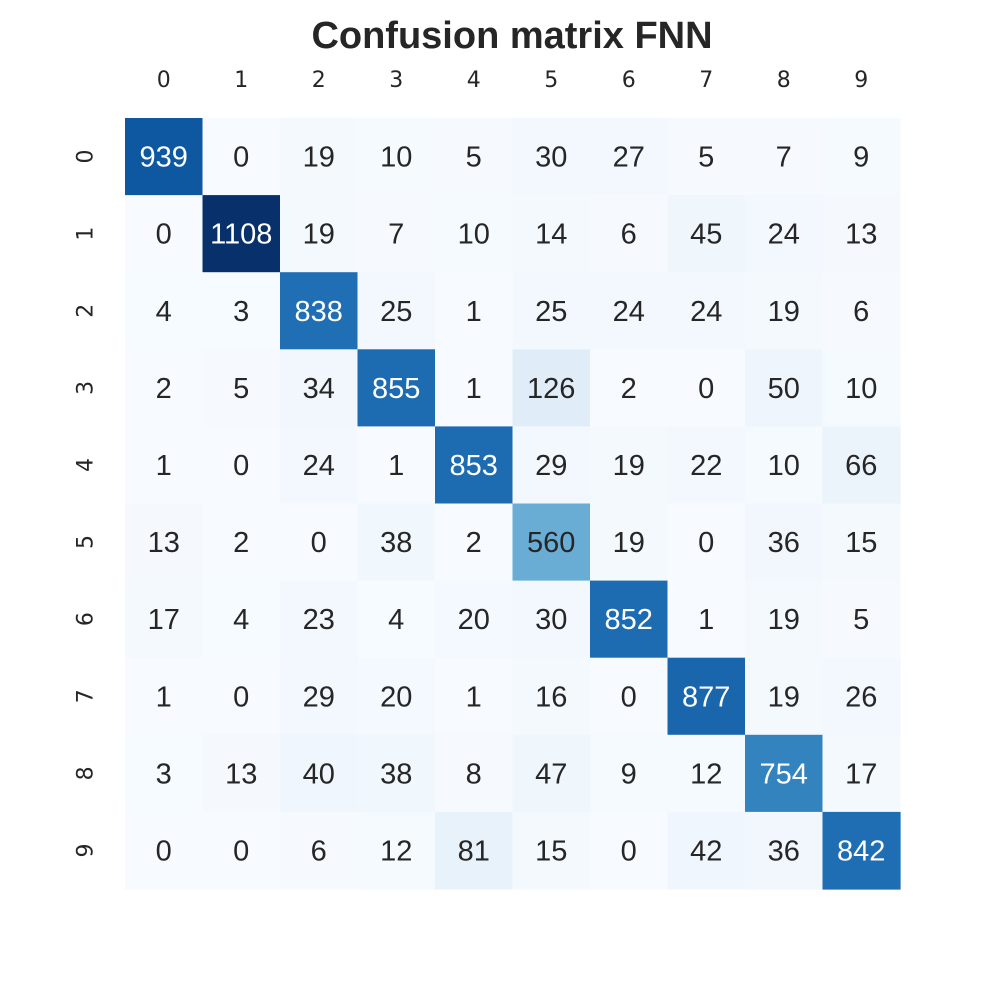  What do you see at coordinates (784, 234) in the screenshot?
I see `heatmap-cell-r1-c8` at bounding box center [784, 234].